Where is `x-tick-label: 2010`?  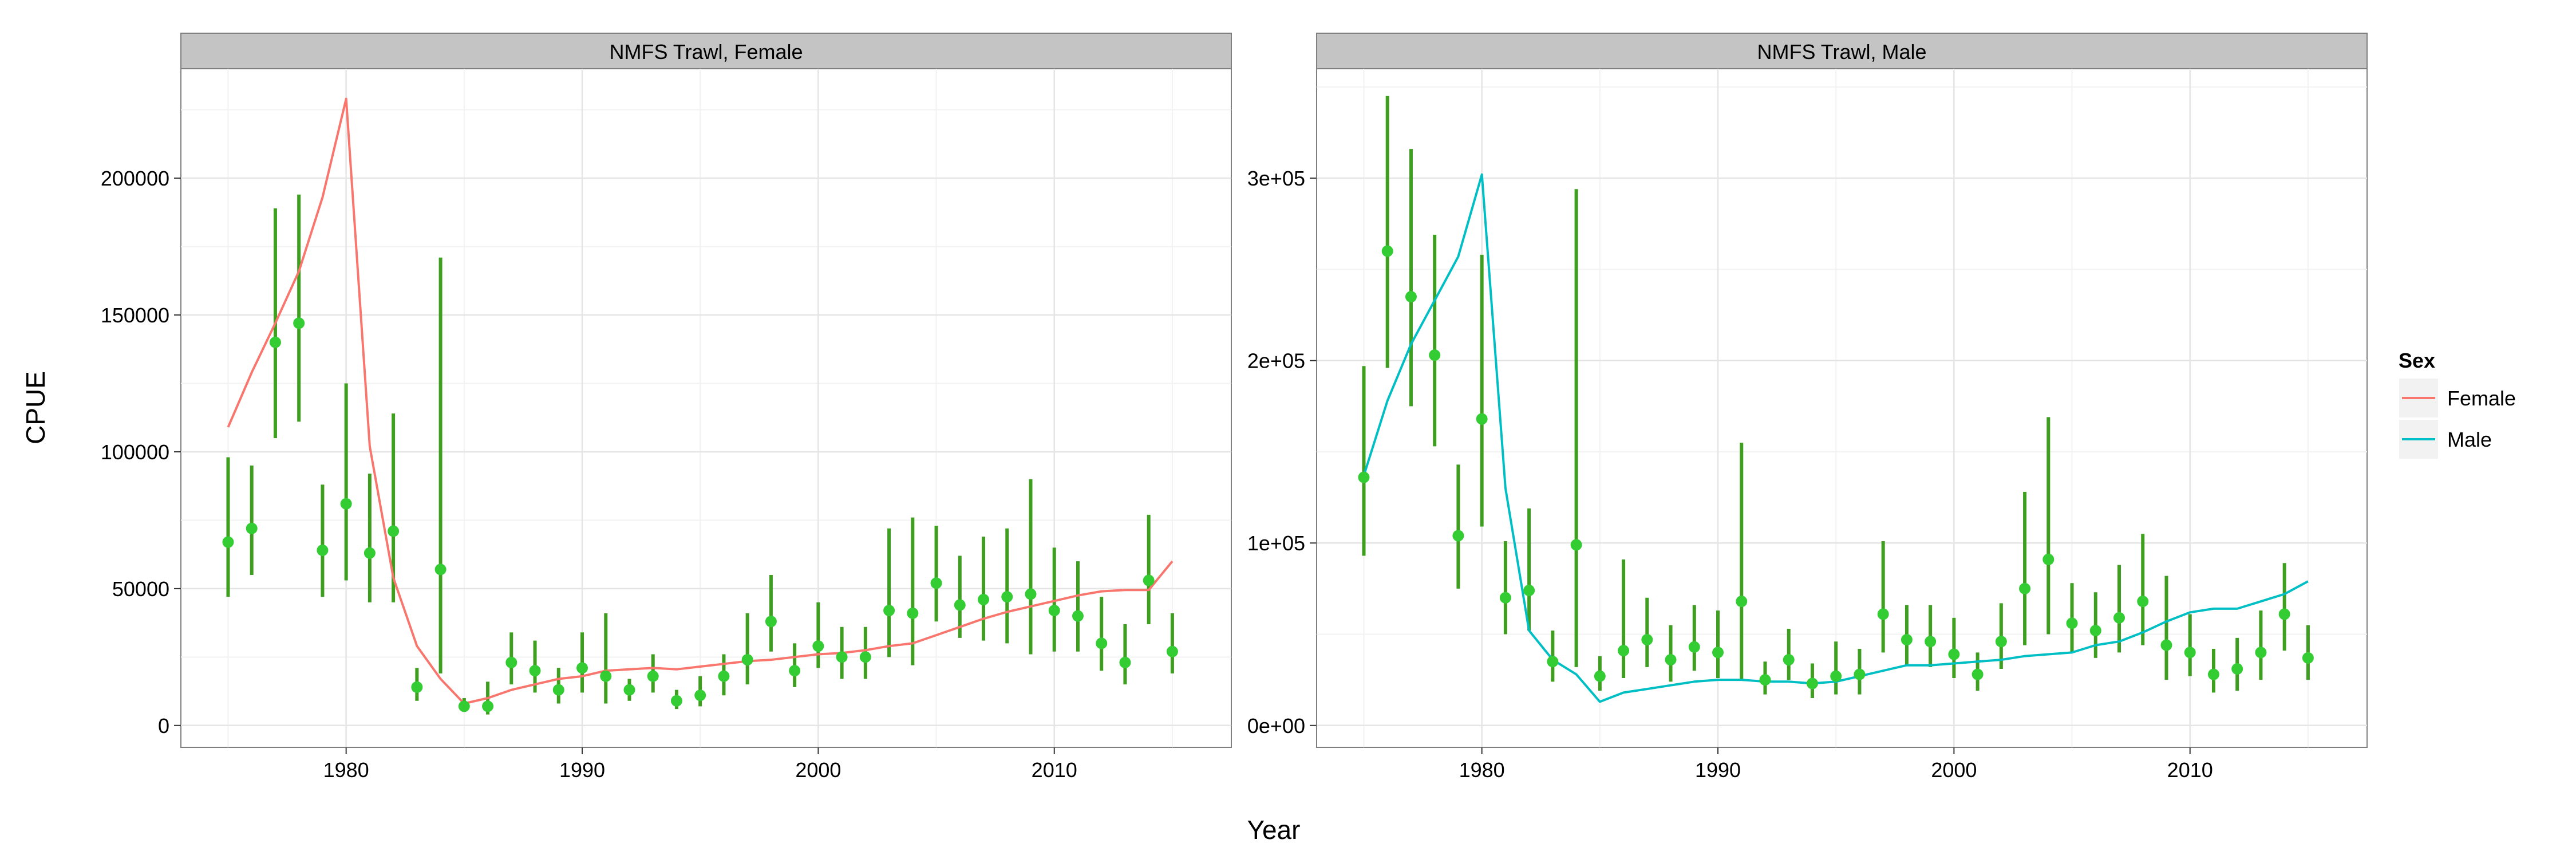 x-tick-label: 2010 is located at coordinates (2190, 770).